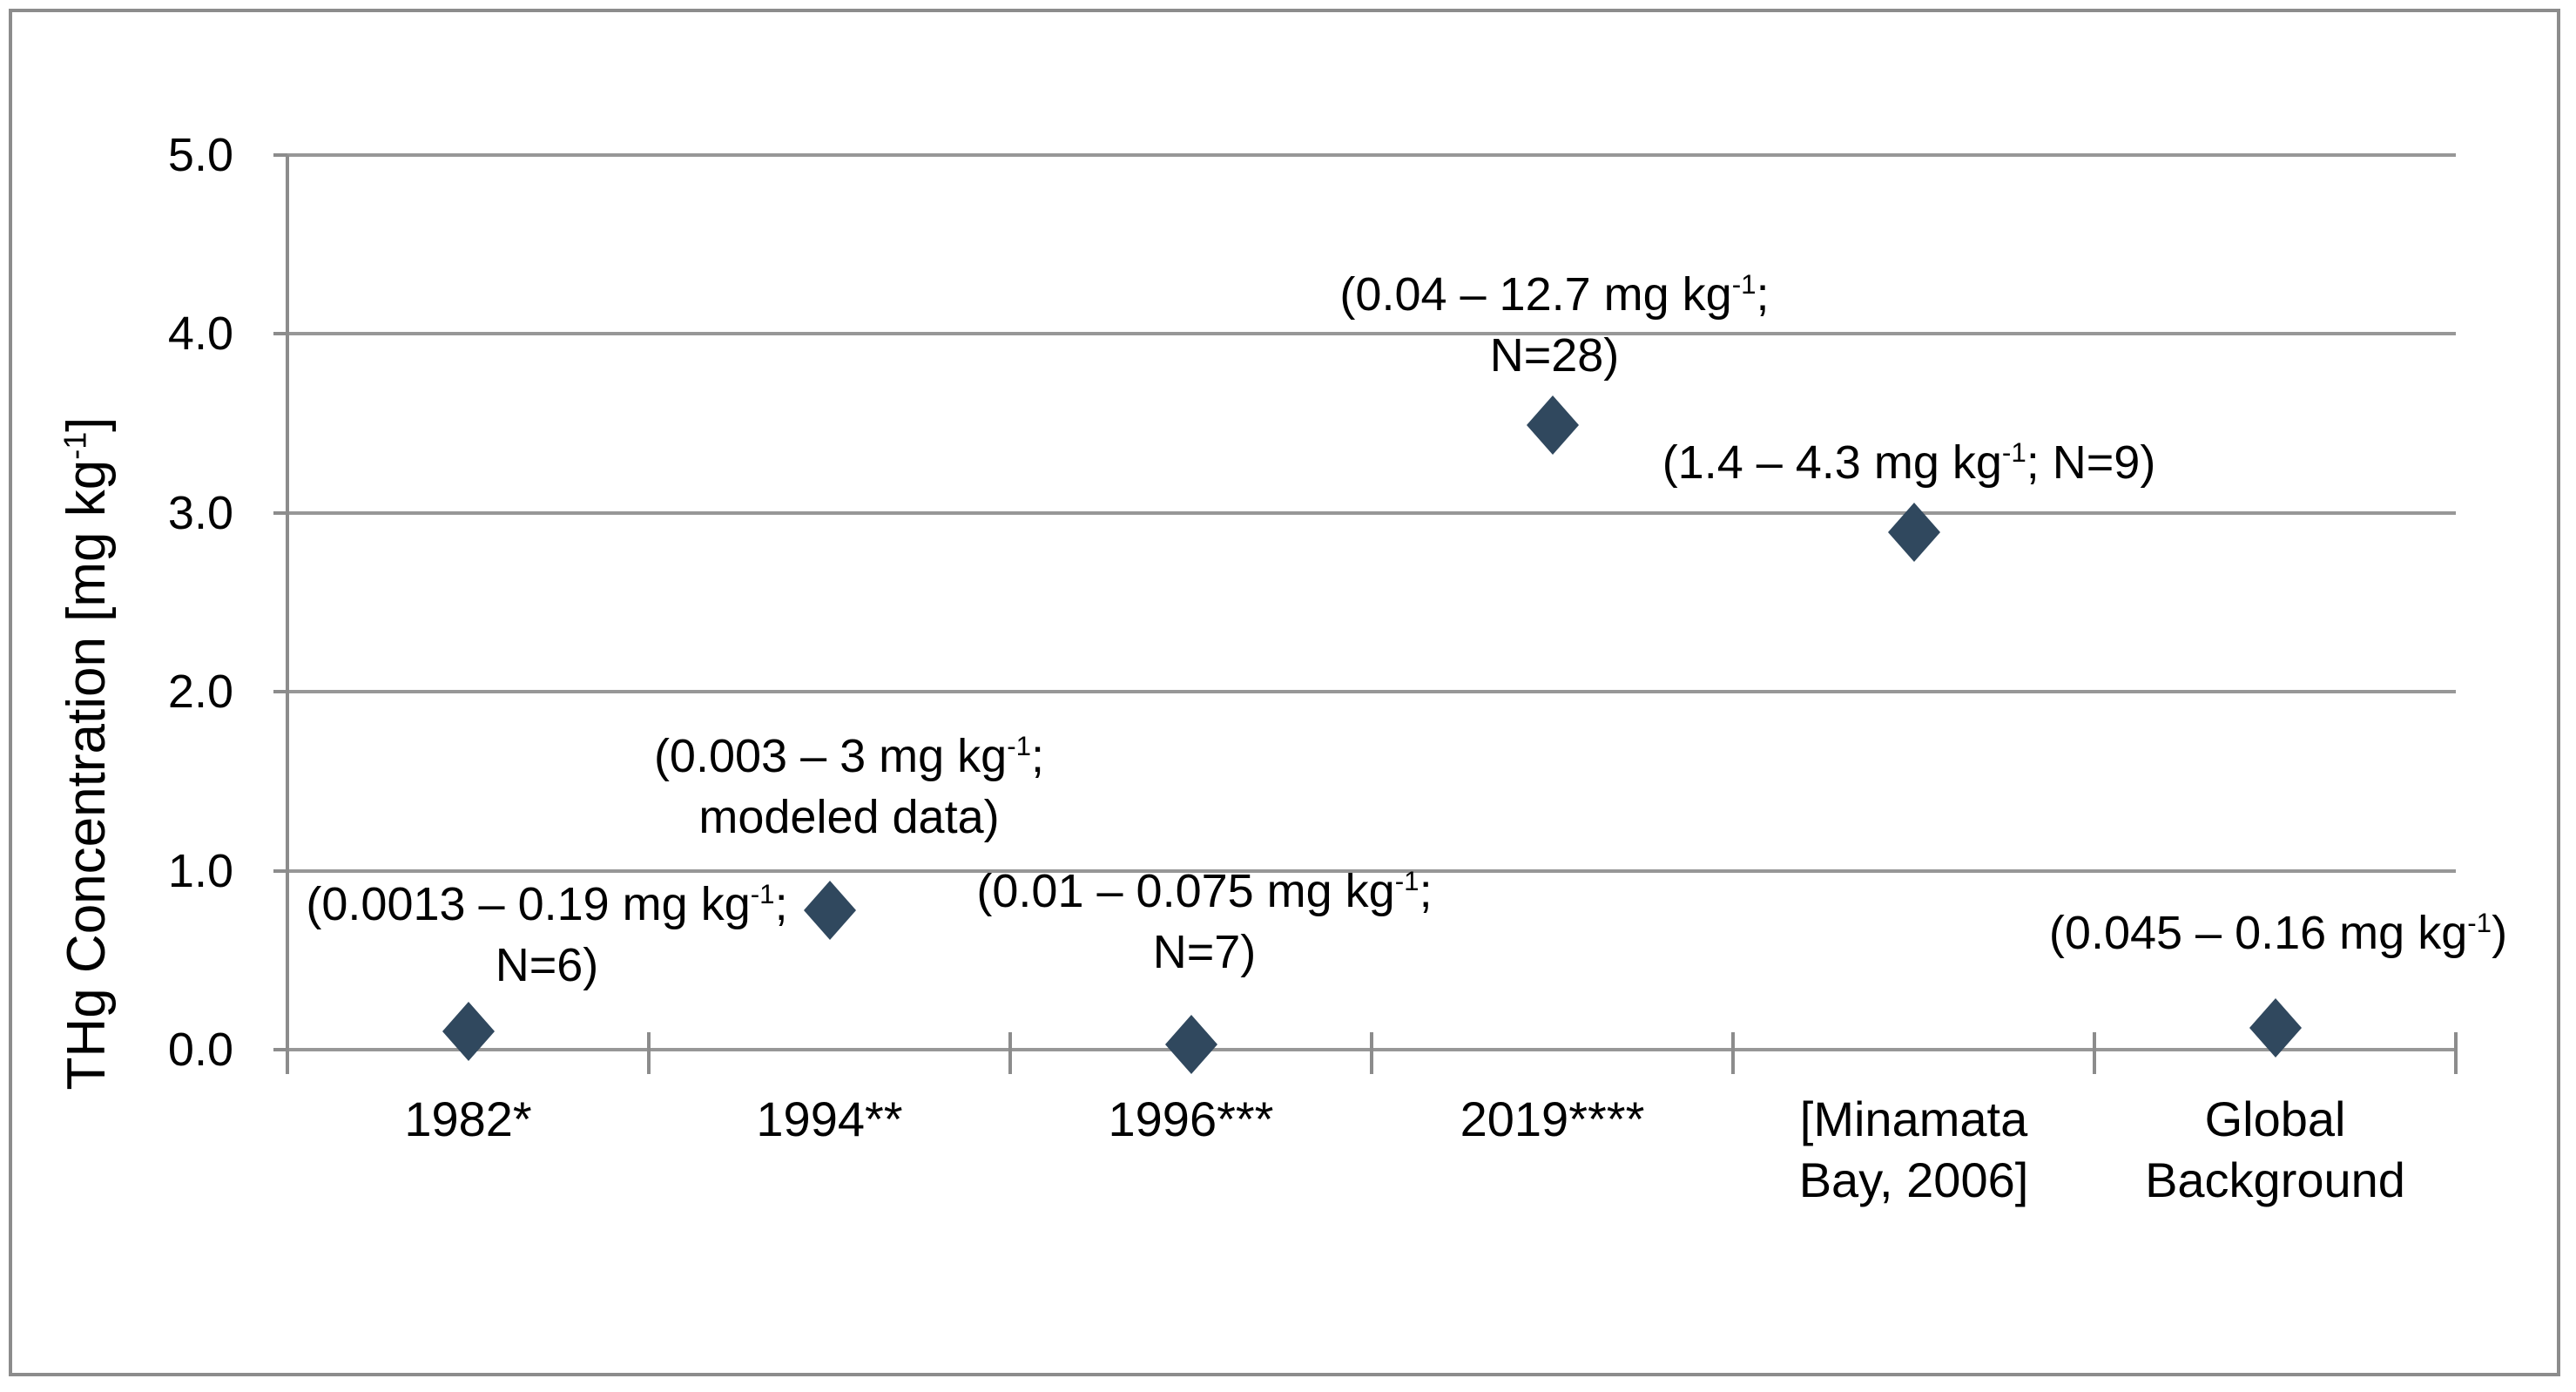 The height and width of the screenshot is (1392, 2576). Describe the element at coordinates (1913, 1179) in the screenshot. I see `x-category-label-line: Bay, 2006]` at that location.